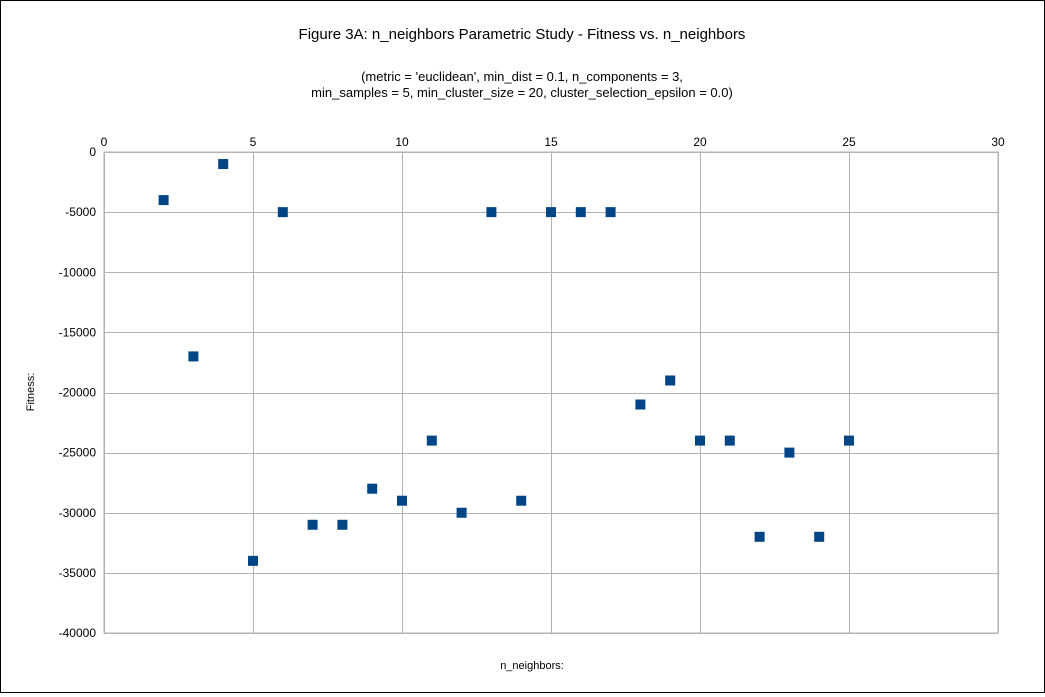 This screenshot has width=1045, height=697. What do you see at coordinates (532, 666) in the screenshot?
I see `x-axis-label: n_neighbors:` at bounding box center [532, 666].